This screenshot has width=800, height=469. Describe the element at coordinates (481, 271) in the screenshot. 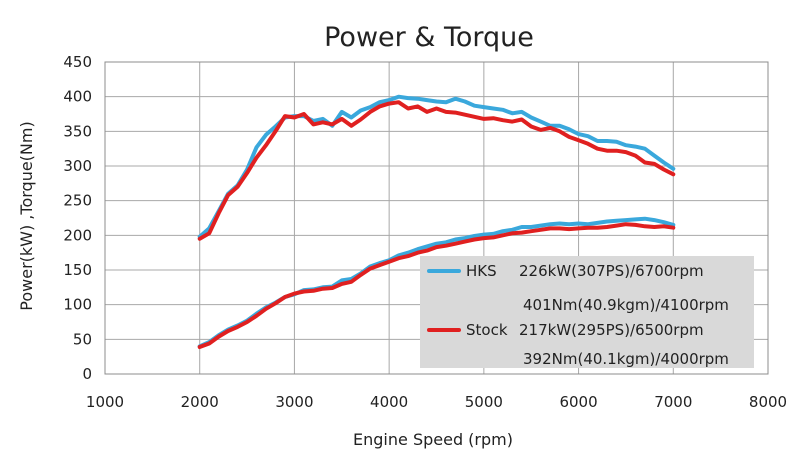

I see `hks-legend-name: HKS` at that location.